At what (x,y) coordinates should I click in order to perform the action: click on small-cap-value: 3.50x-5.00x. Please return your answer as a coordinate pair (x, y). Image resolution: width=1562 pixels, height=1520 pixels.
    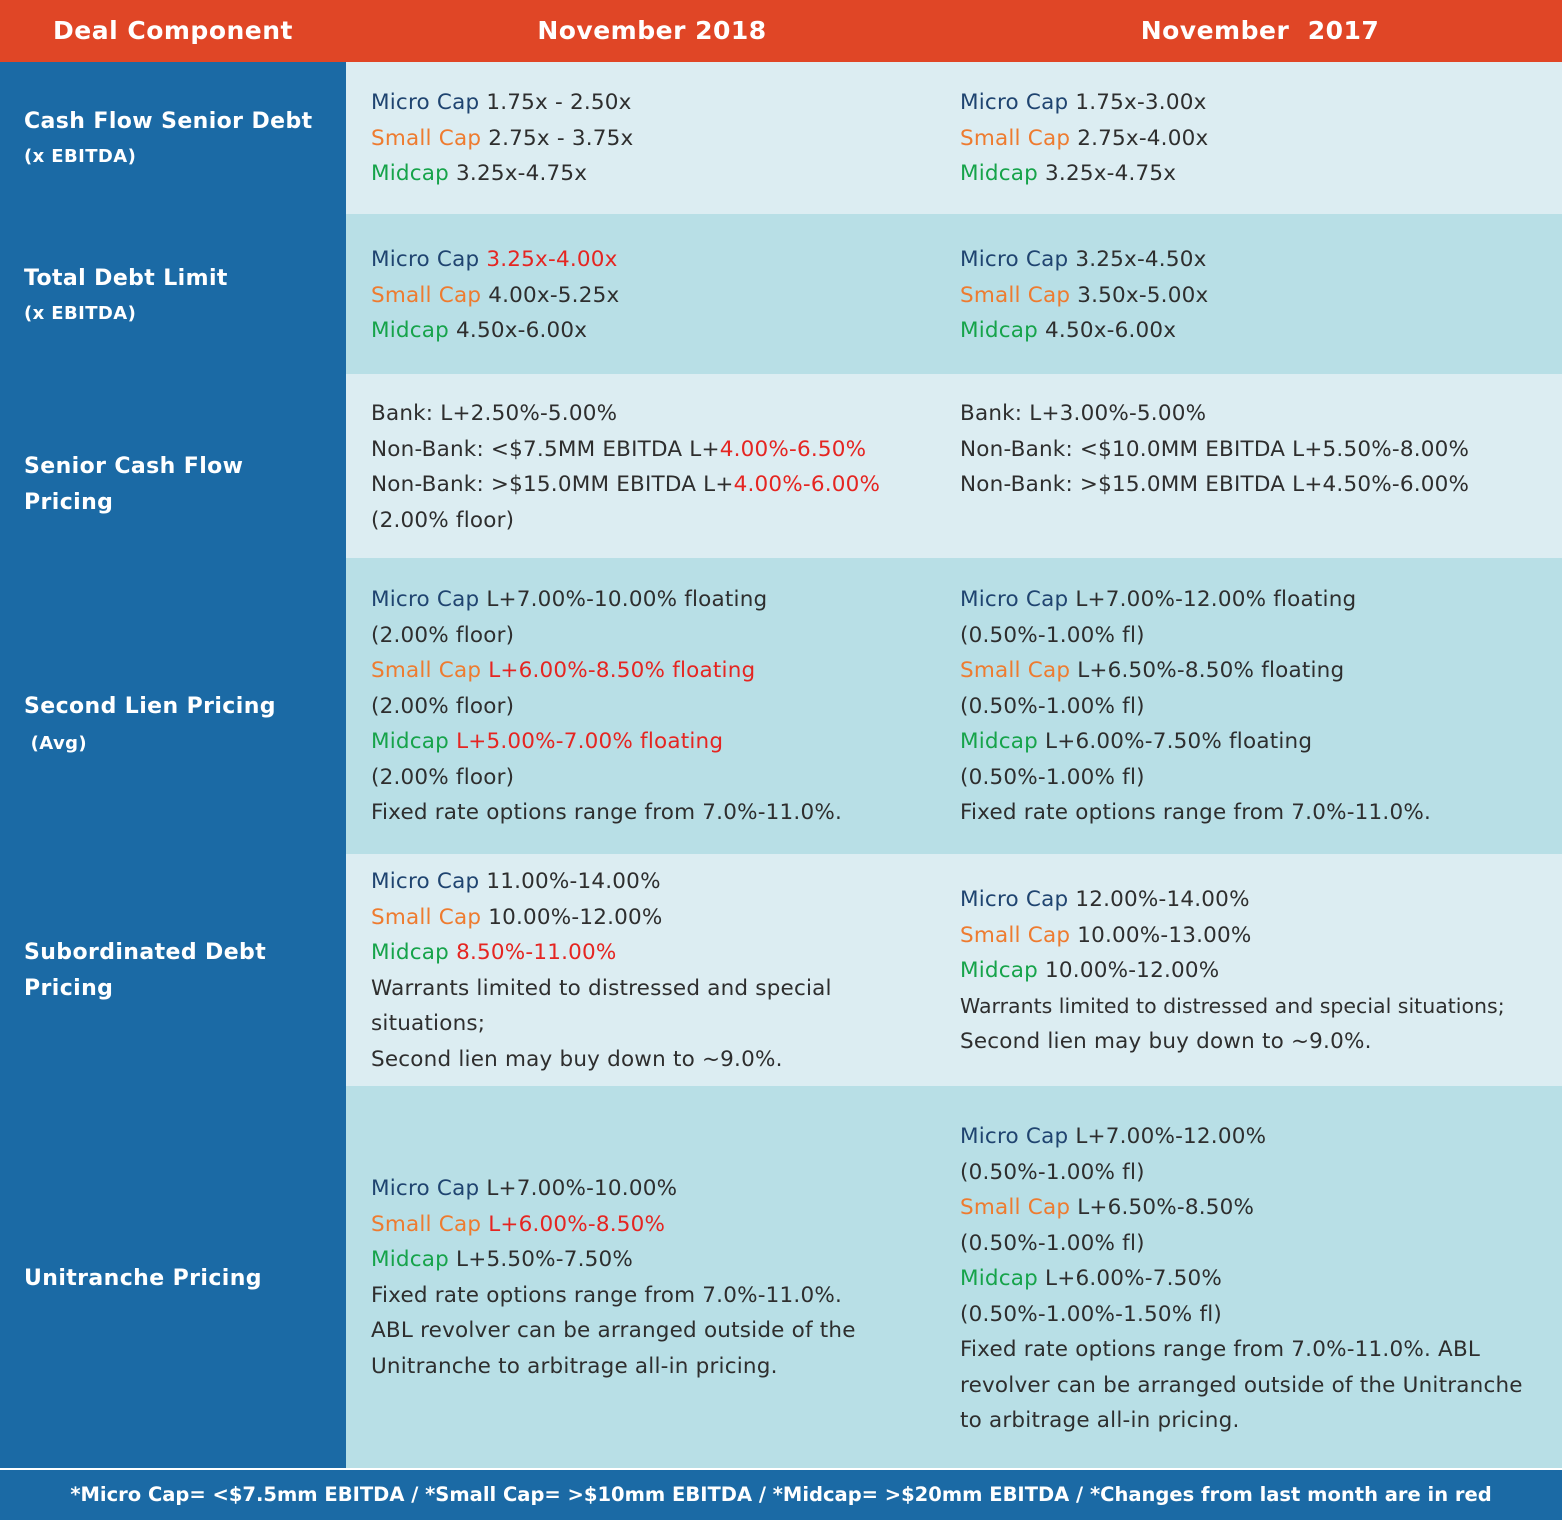
    Looking at the image, I should click on (1139, 295).